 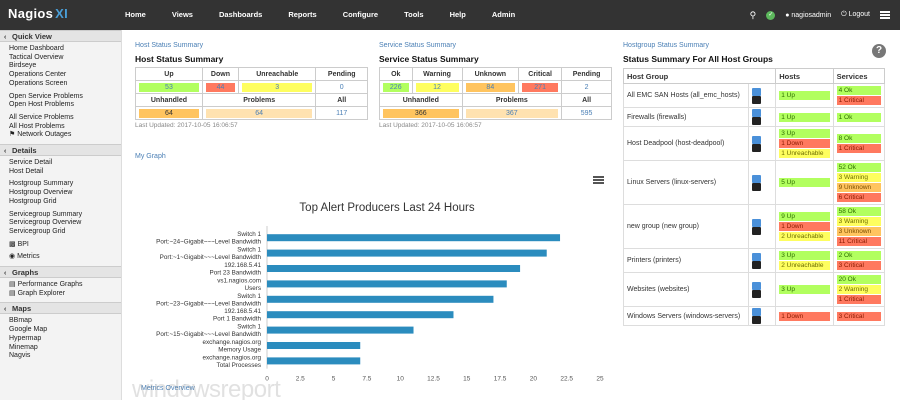 What do you see at coordinates (65, 184) in the screenshot?
I see `sidebar-item-hostgroup-summary: Hostgroup Summary` at bounding box center [65, 184].